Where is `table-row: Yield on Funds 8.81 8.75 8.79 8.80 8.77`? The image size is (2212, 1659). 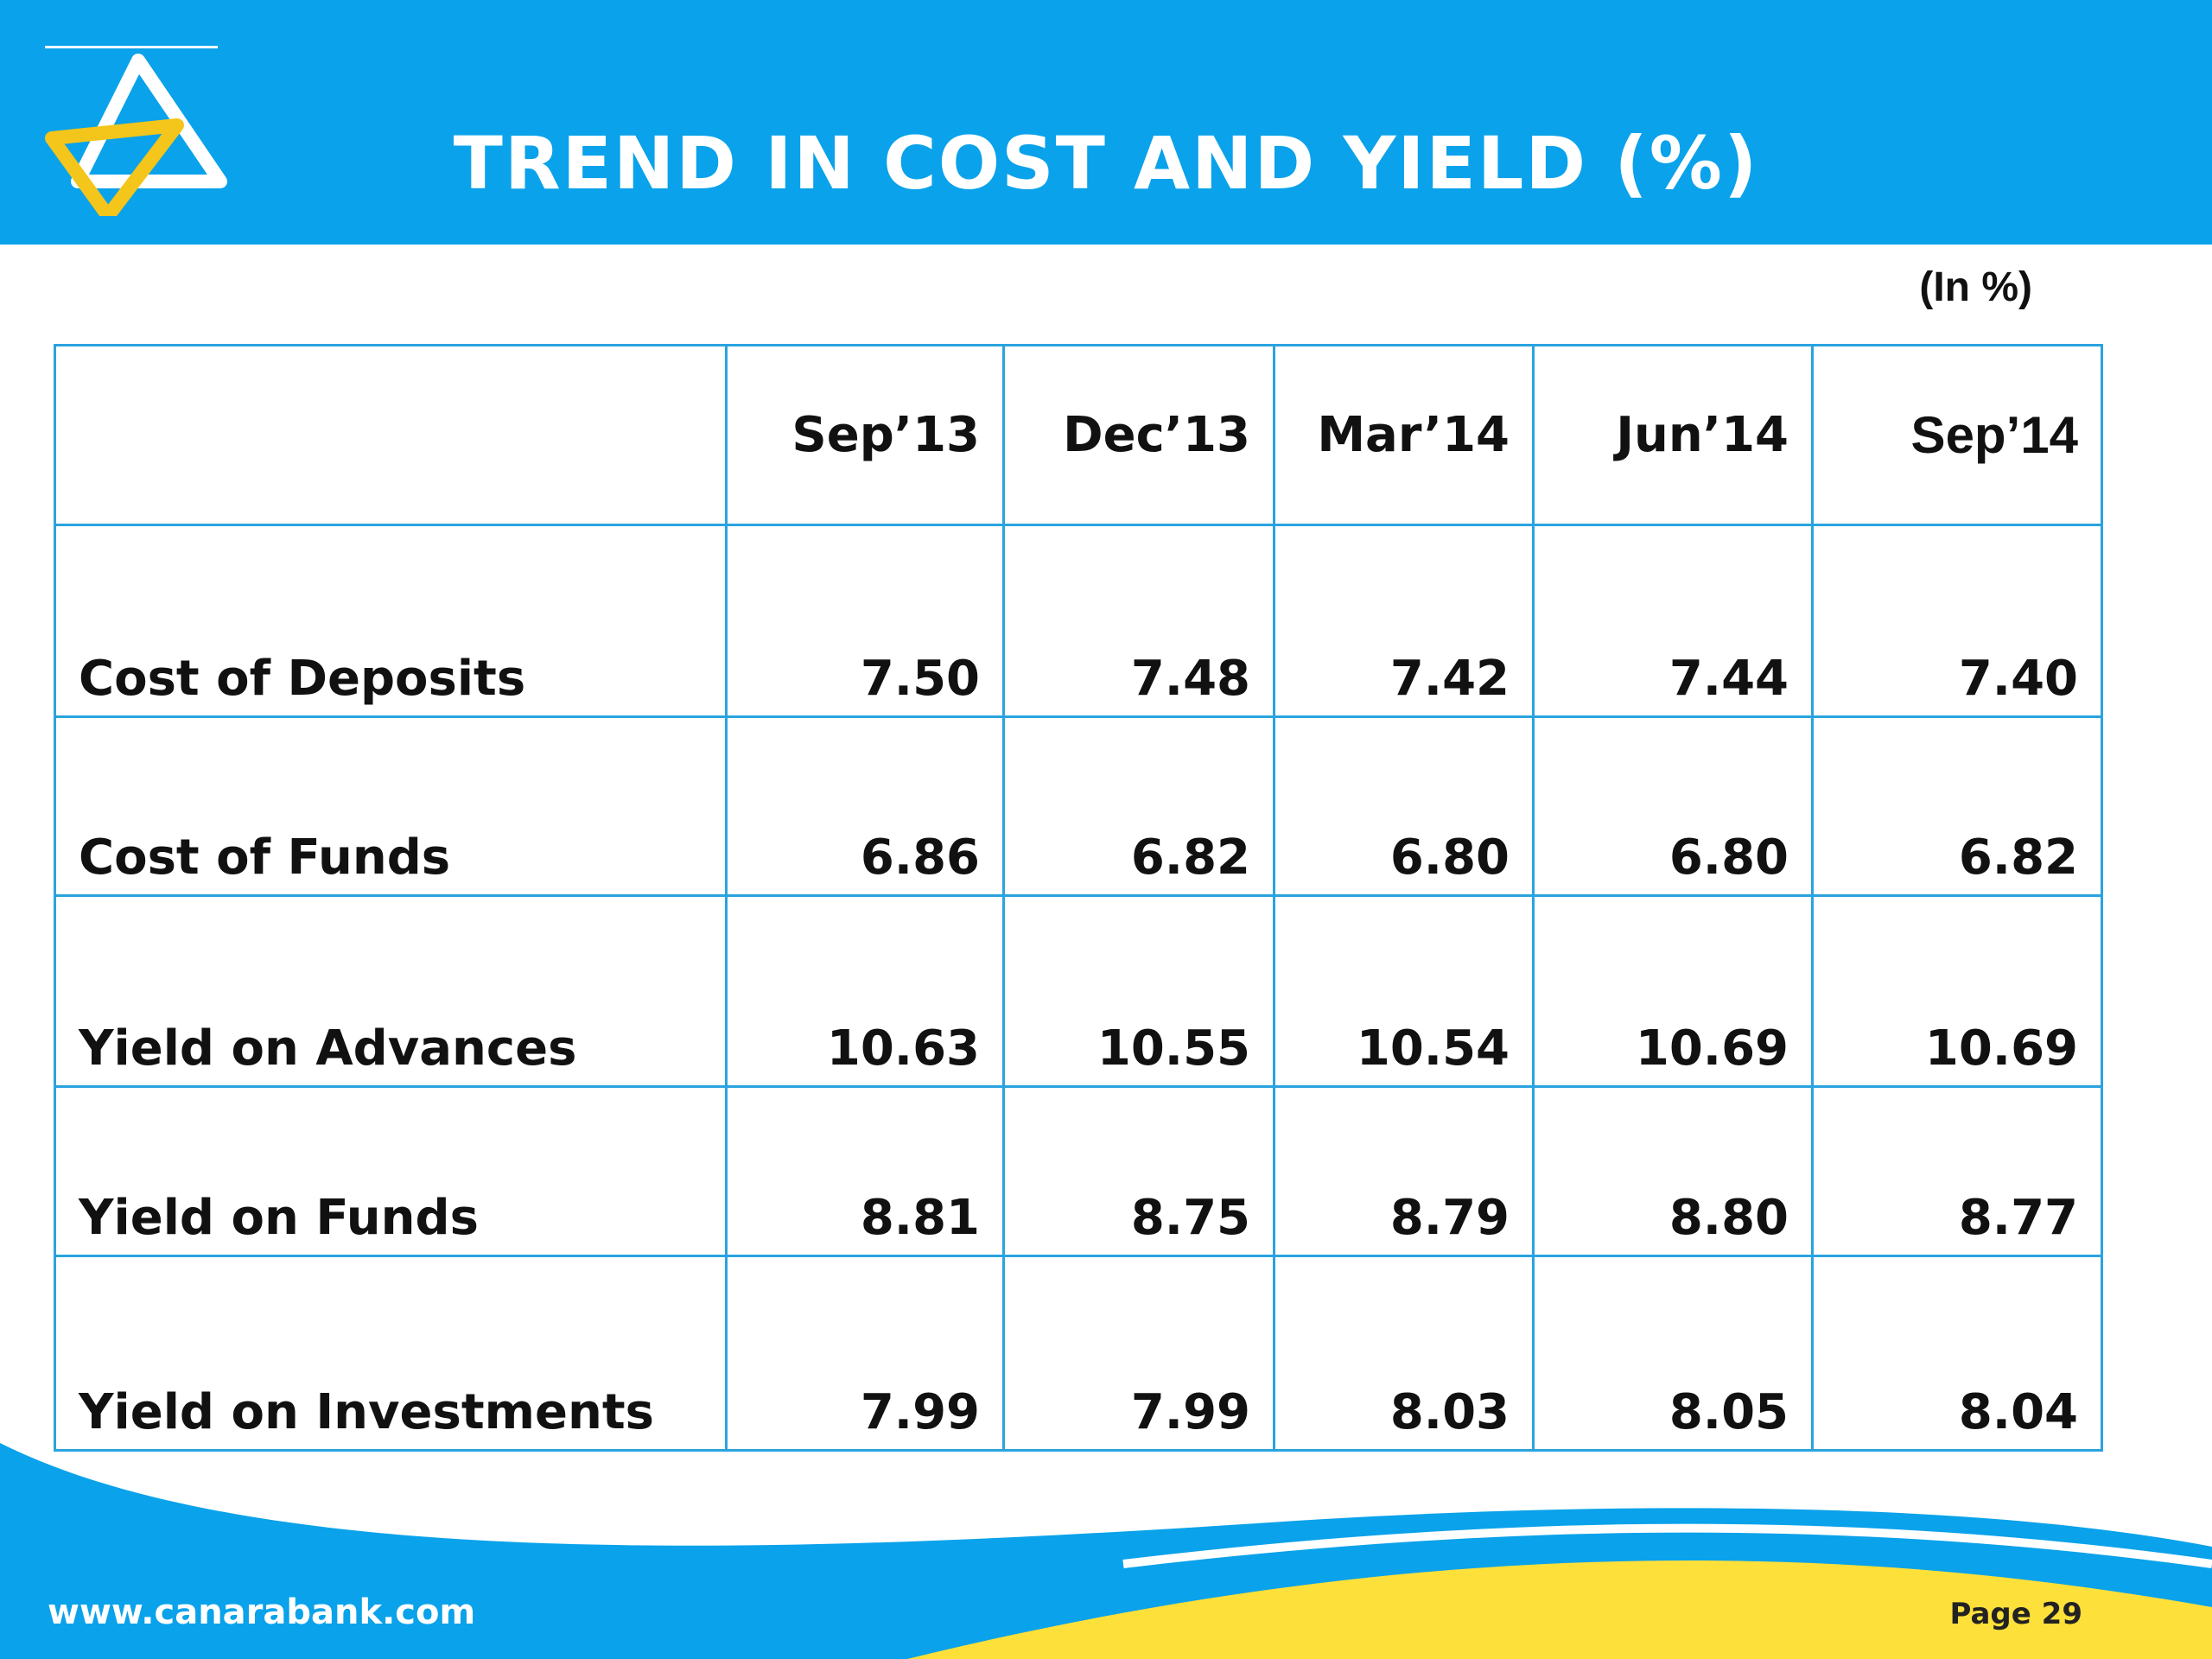
table-row: Yield on Funds 8.81 8.75 8.79 8.80 8.77 is located at coordinates (1078, 1171).